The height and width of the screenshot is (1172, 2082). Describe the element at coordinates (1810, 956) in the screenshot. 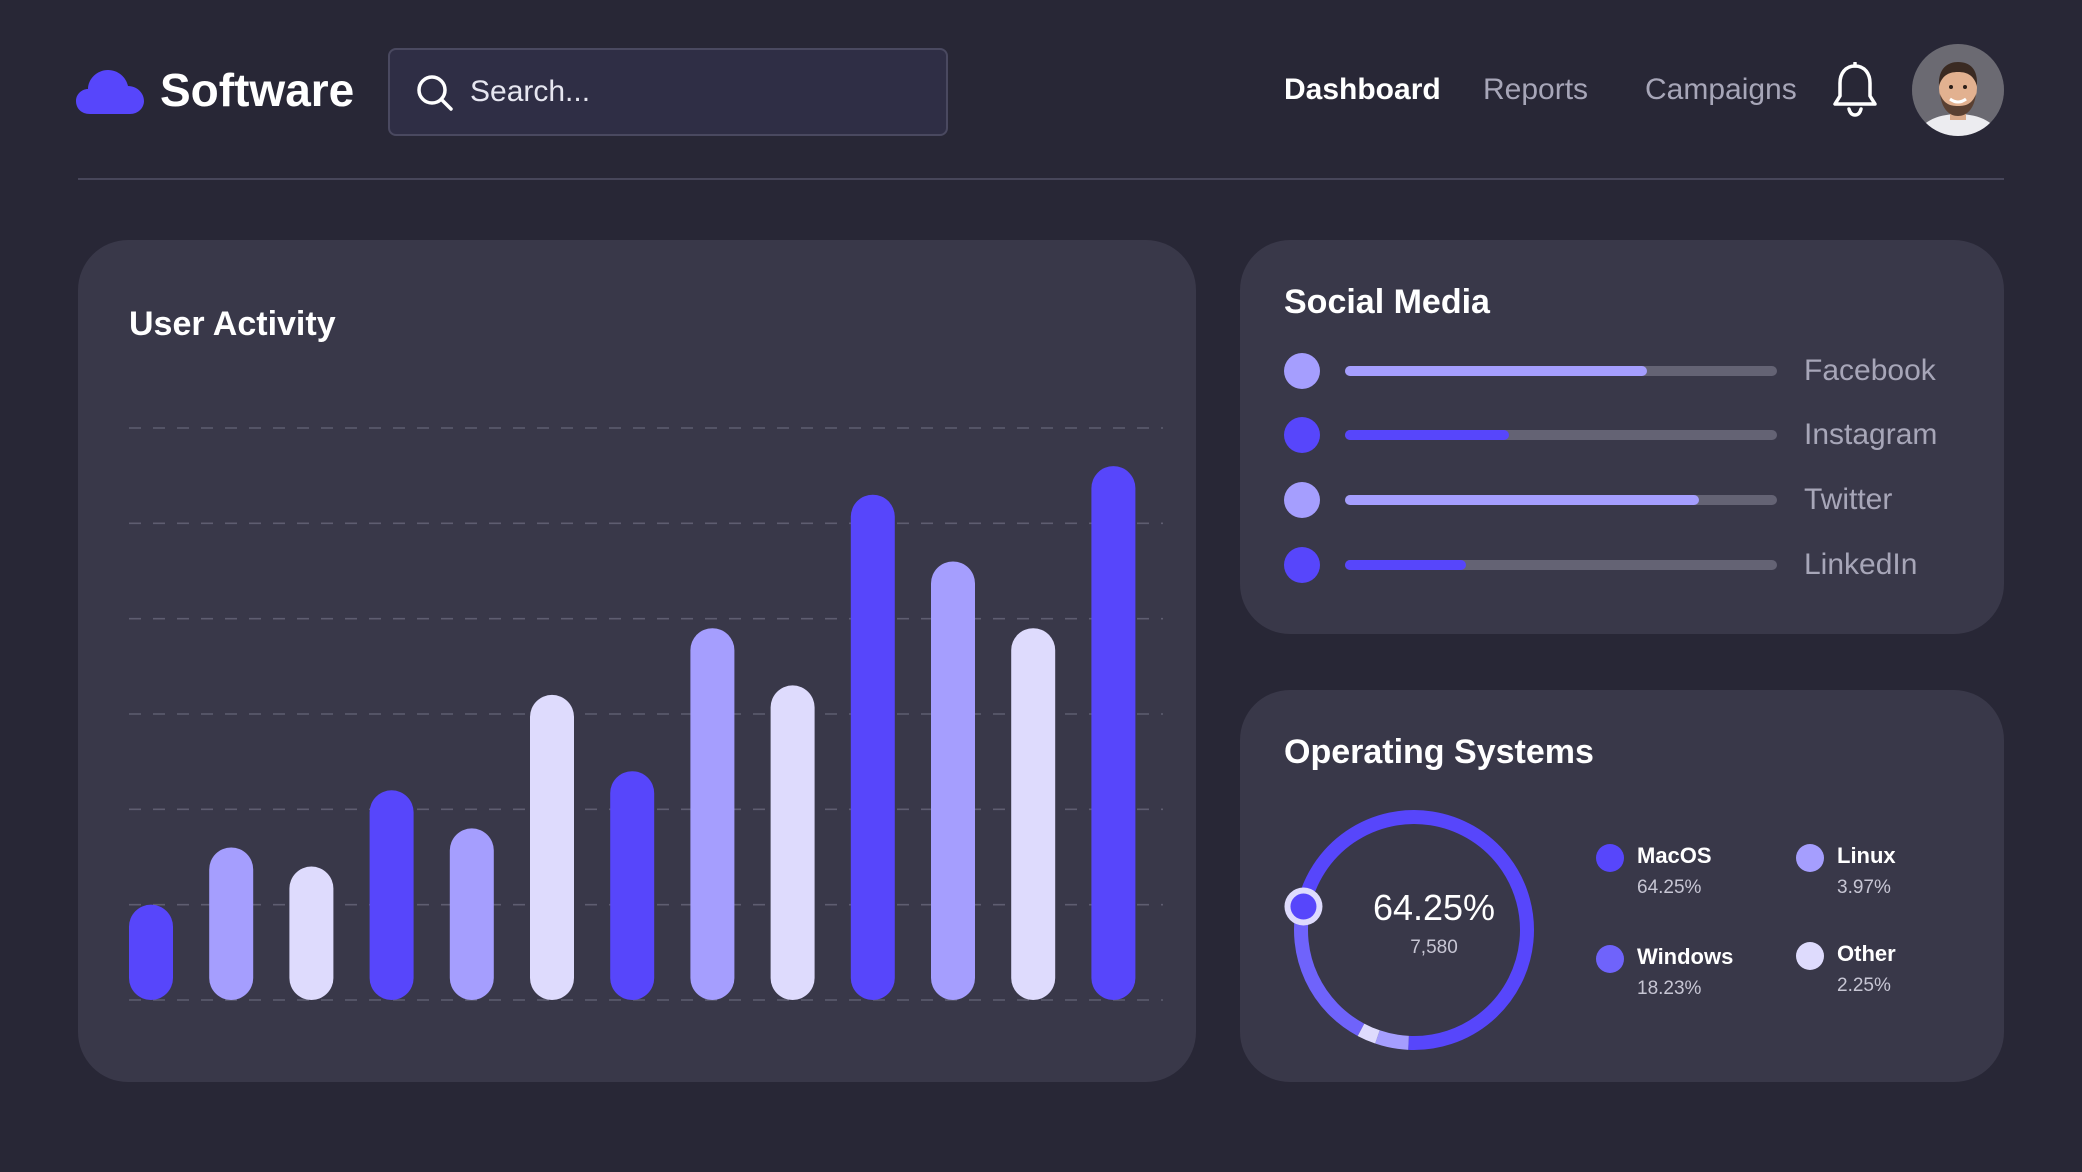

I see `other-dot` at that location.